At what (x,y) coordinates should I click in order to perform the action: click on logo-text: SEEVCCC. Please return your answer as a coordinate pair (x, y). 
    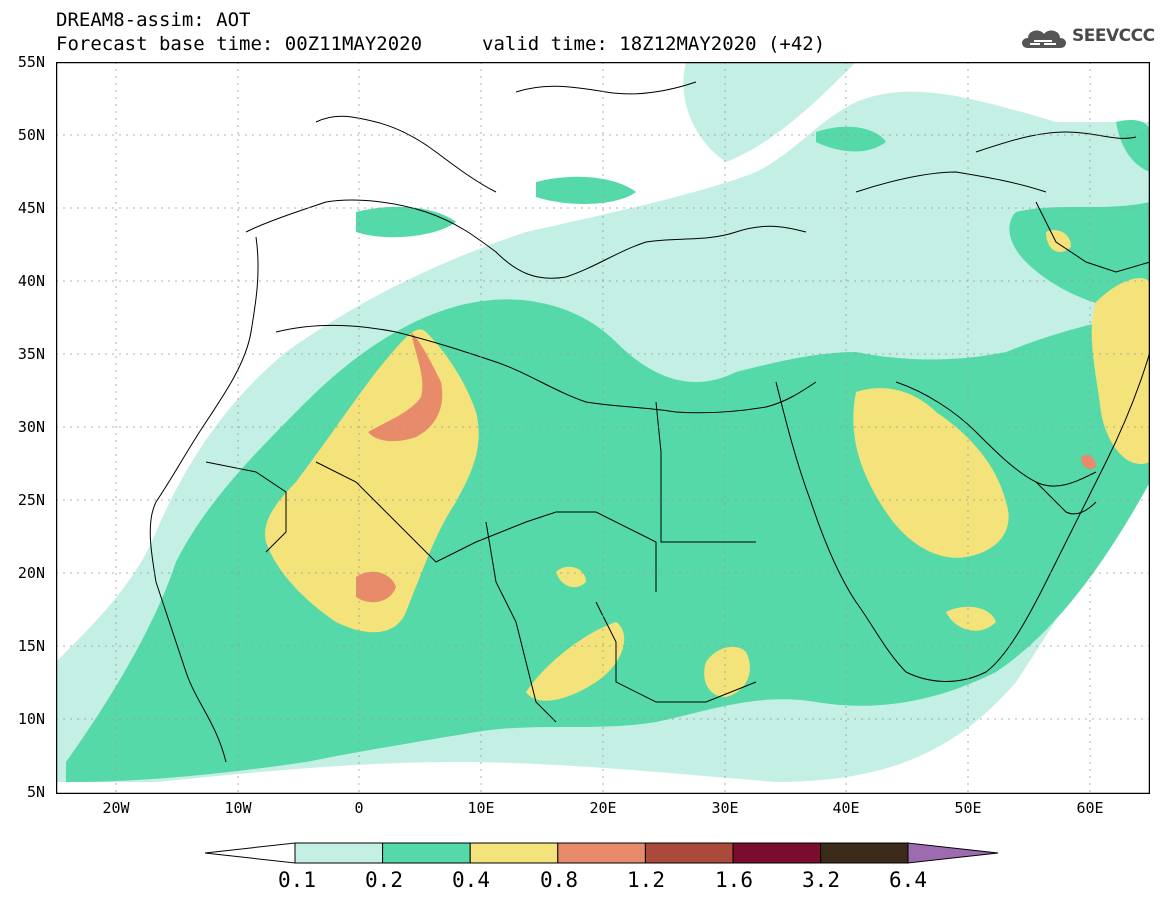
    Looking at the image, I should click on (1113, 36).